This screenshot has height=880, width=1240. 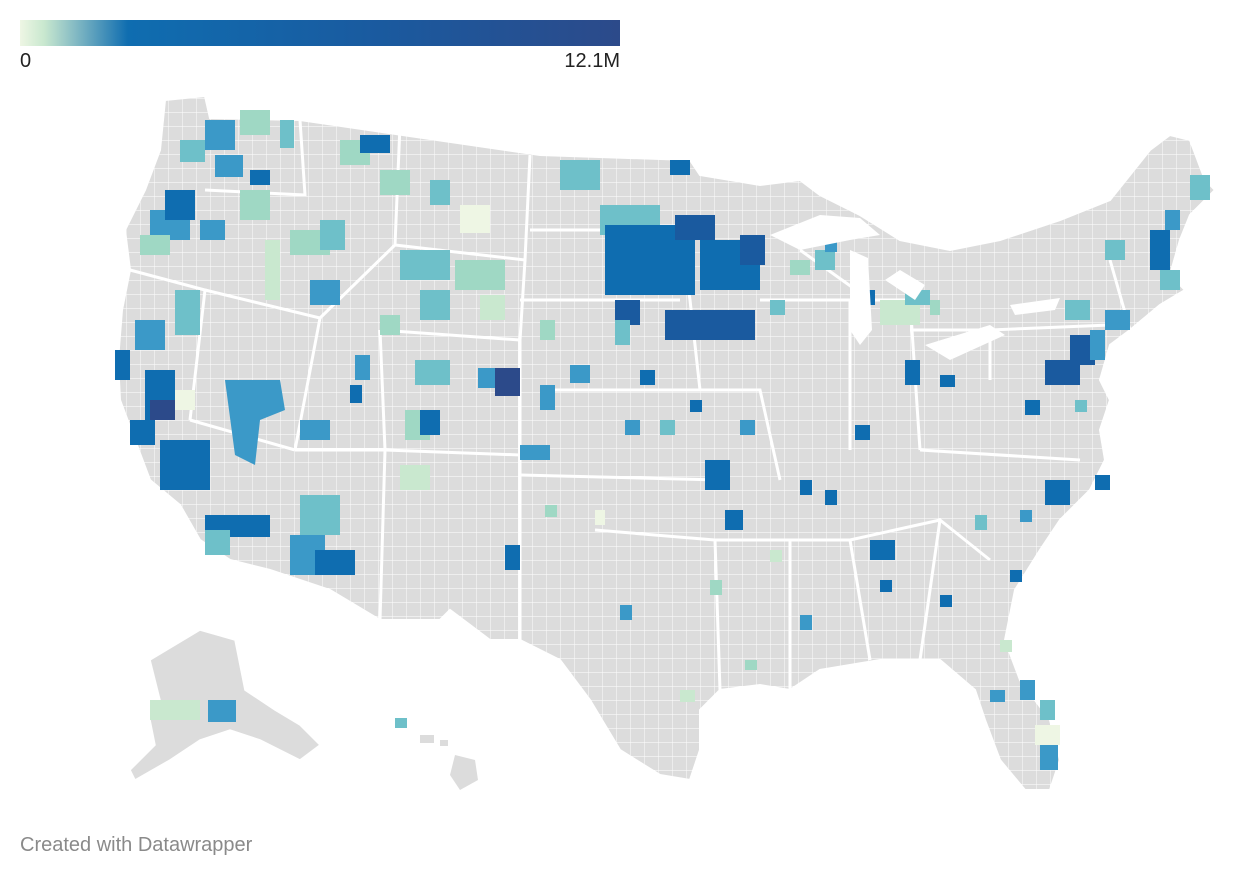 I want to click on alaska, so click(x=225, y=705).